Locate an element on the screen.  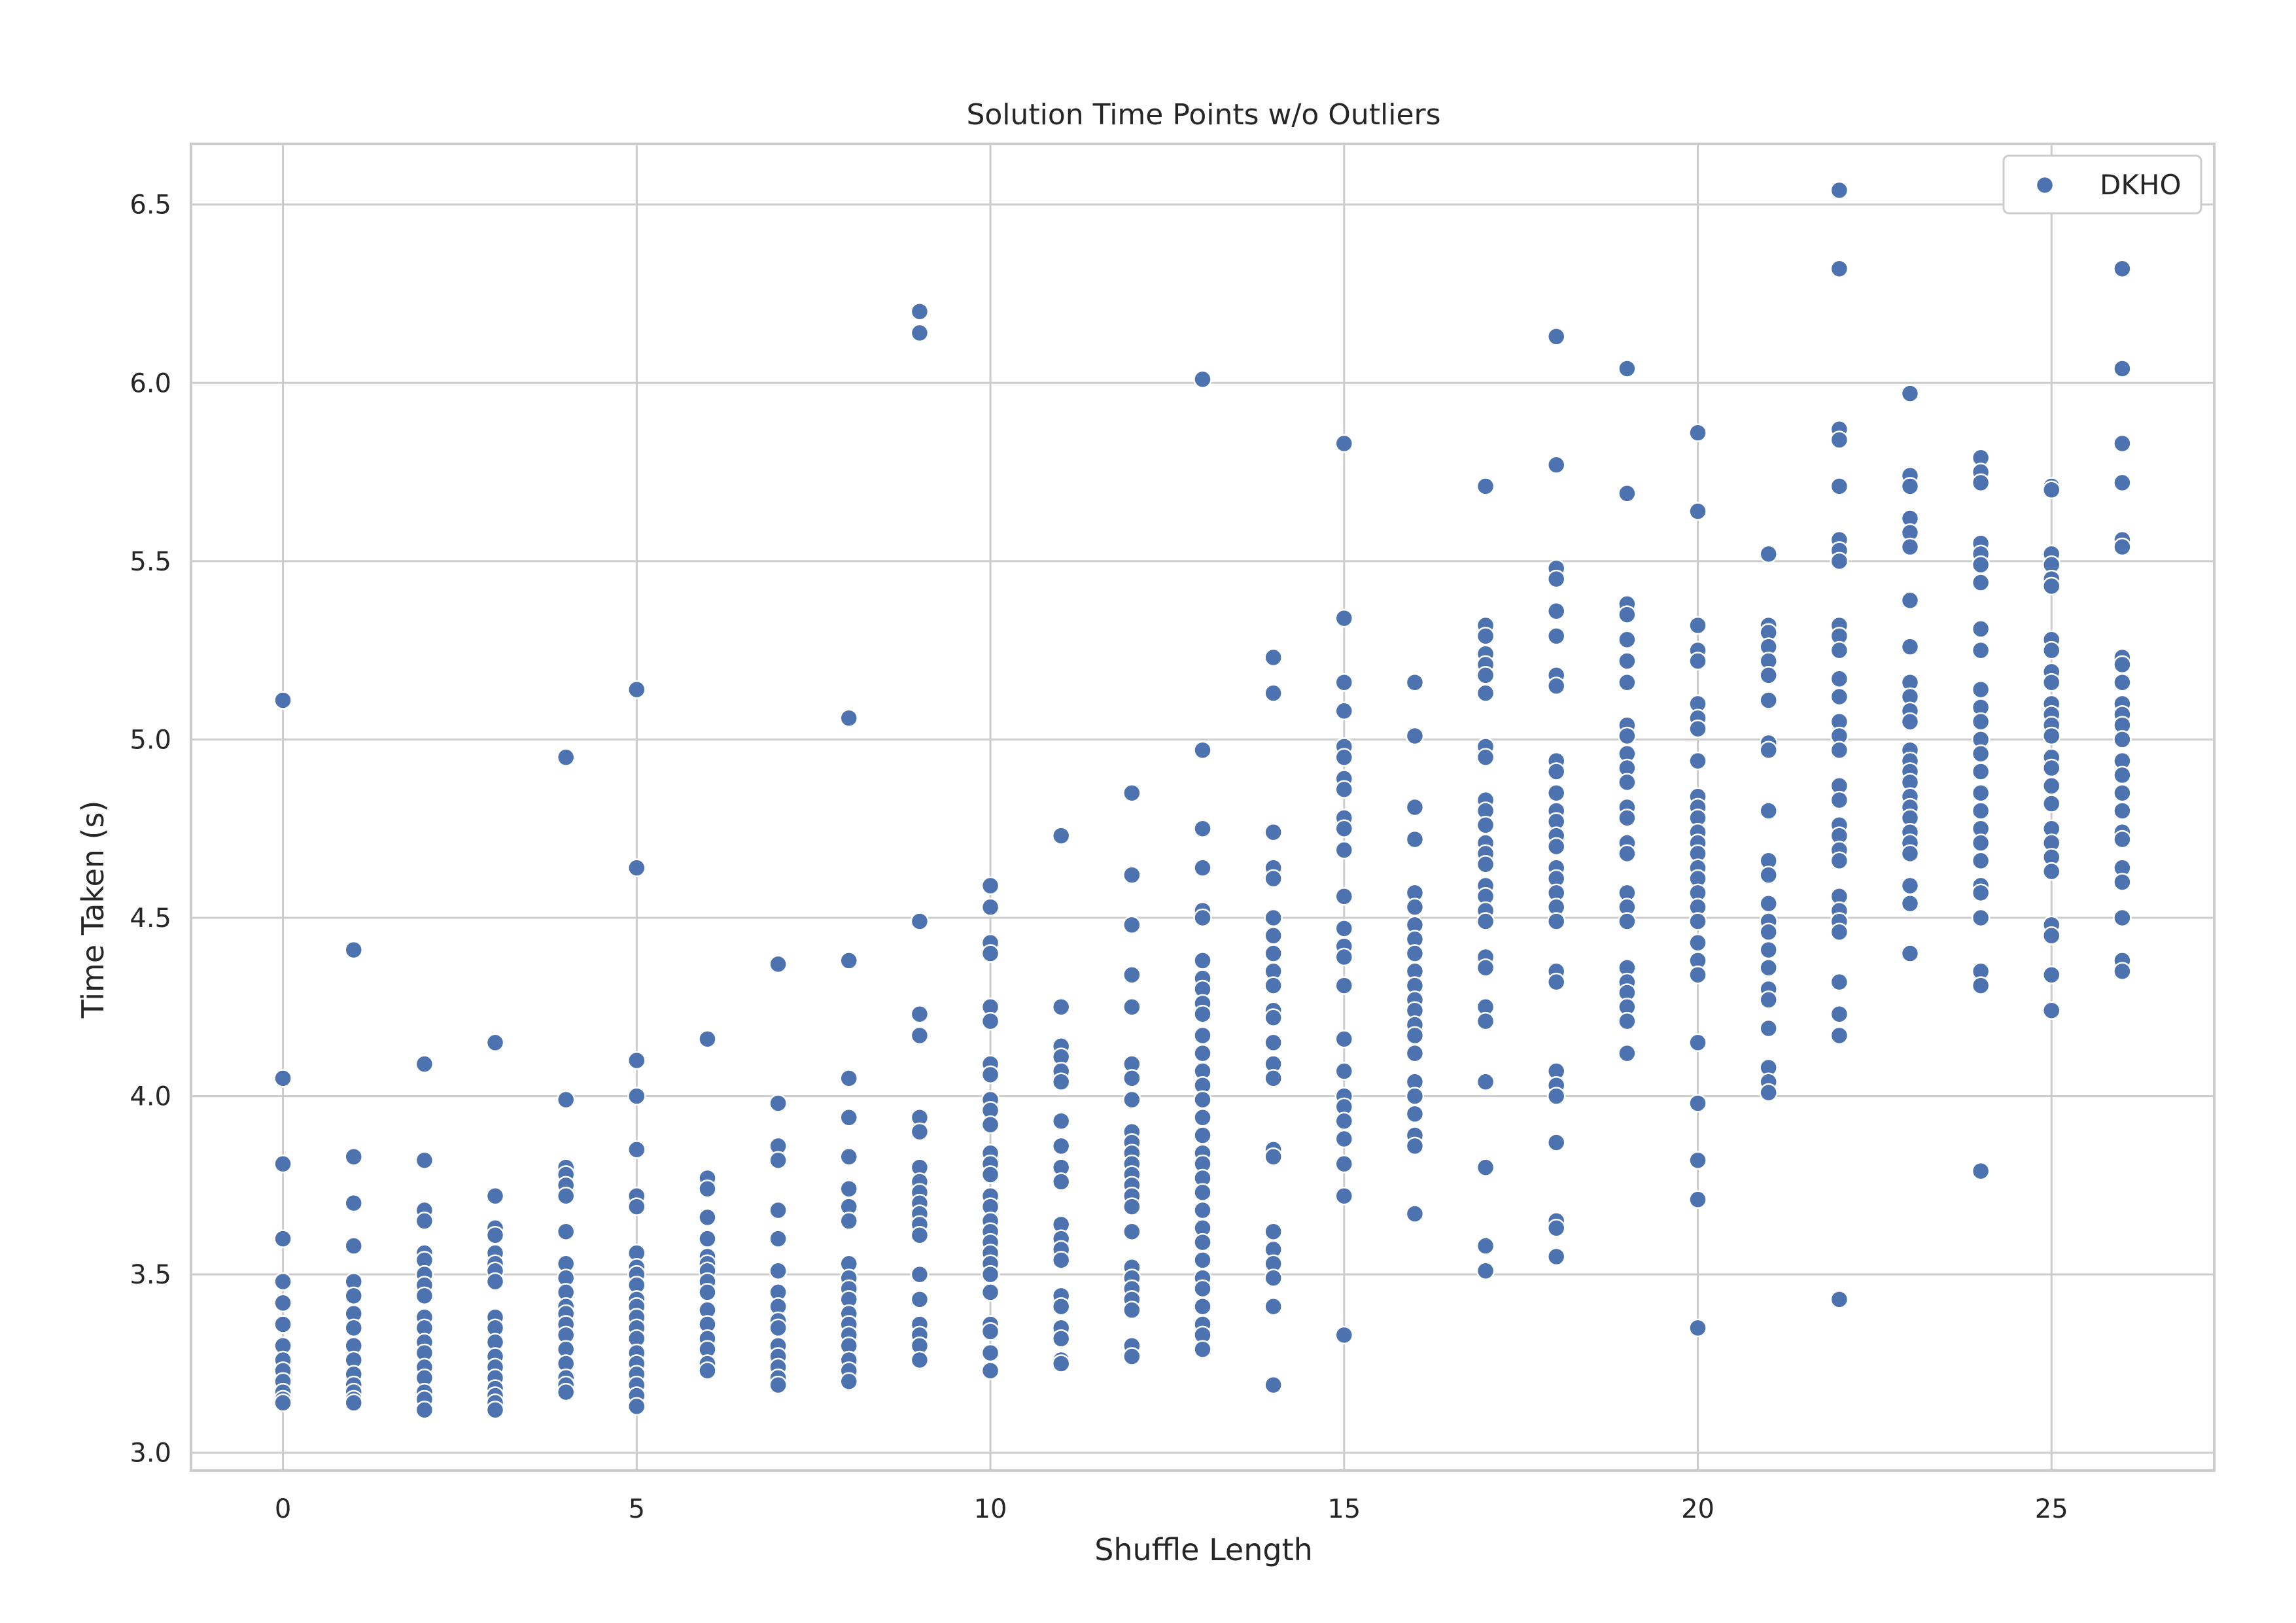
x-tick-label: 5 is located at coordinates (637, 1509).